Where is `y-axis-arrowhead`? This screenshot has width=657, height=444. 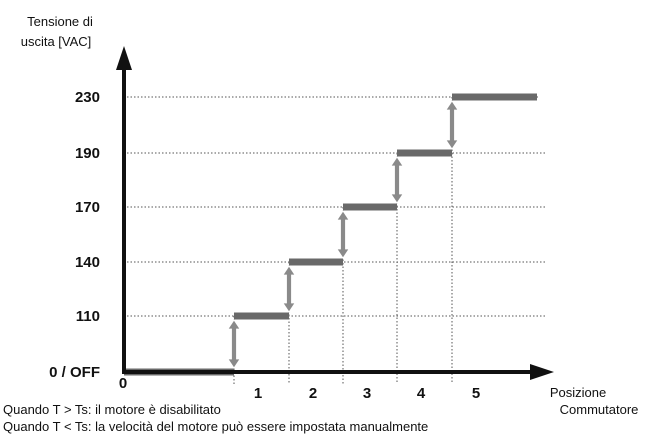
y-axis-arrowhead is located at coordinates (124, 58).